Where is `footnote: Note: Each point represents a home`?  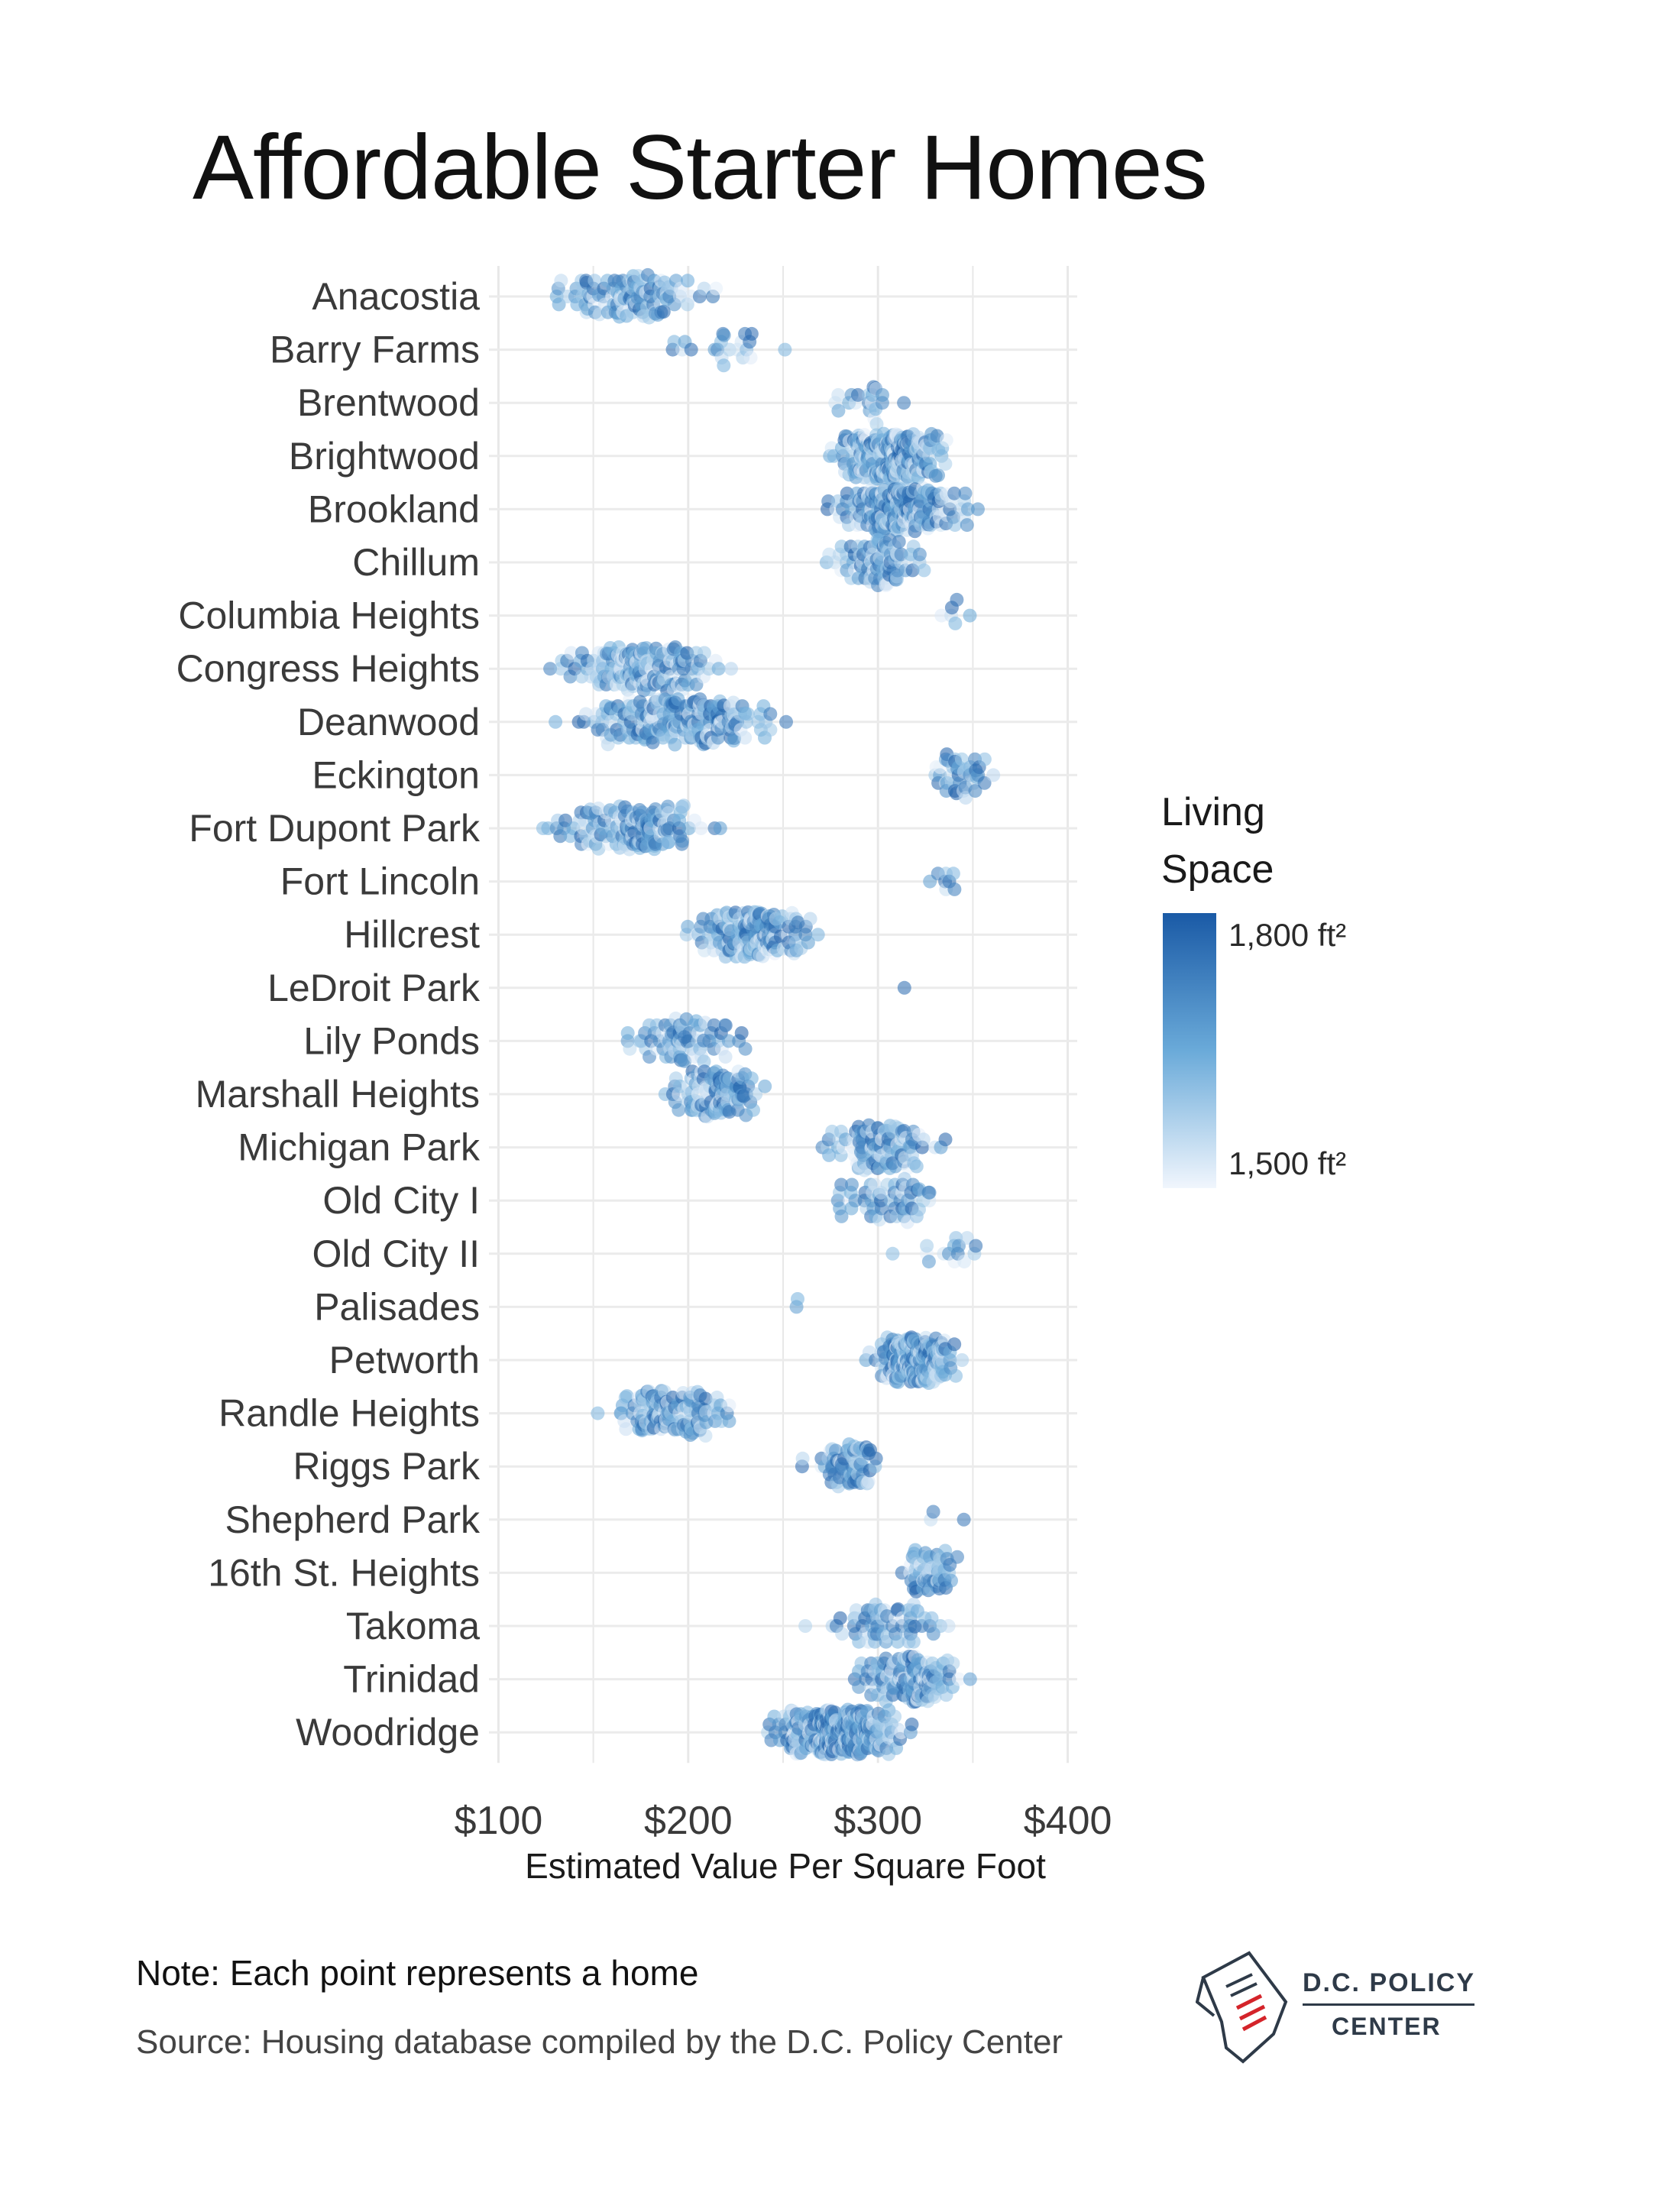 footnote: Note: Each point represents a home is located at coordinates (417, 1973).